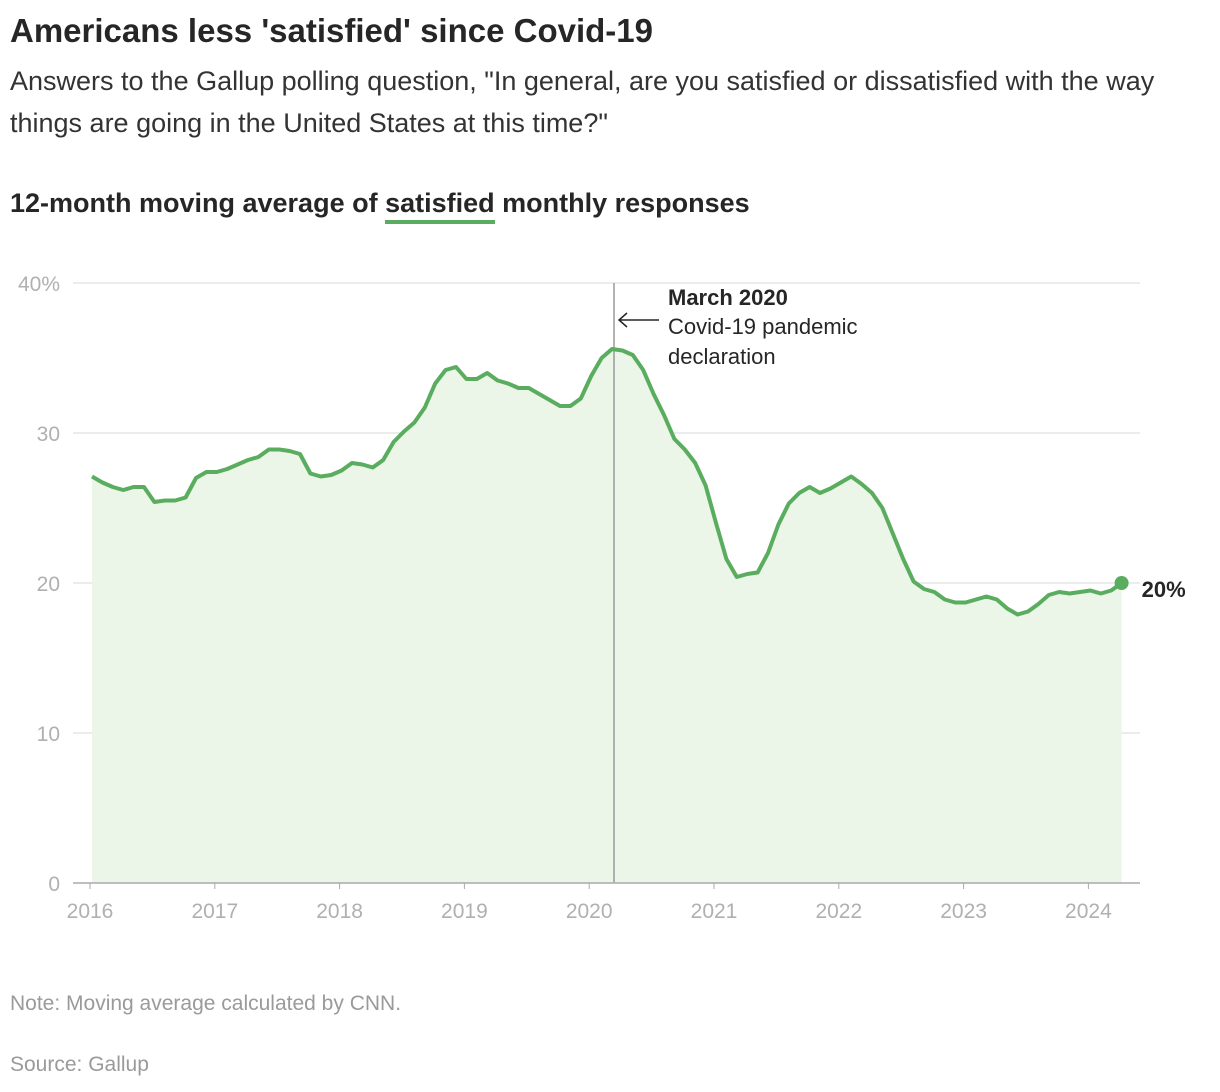  I want to click on source: Source: Gallup, so click(79, 1064).